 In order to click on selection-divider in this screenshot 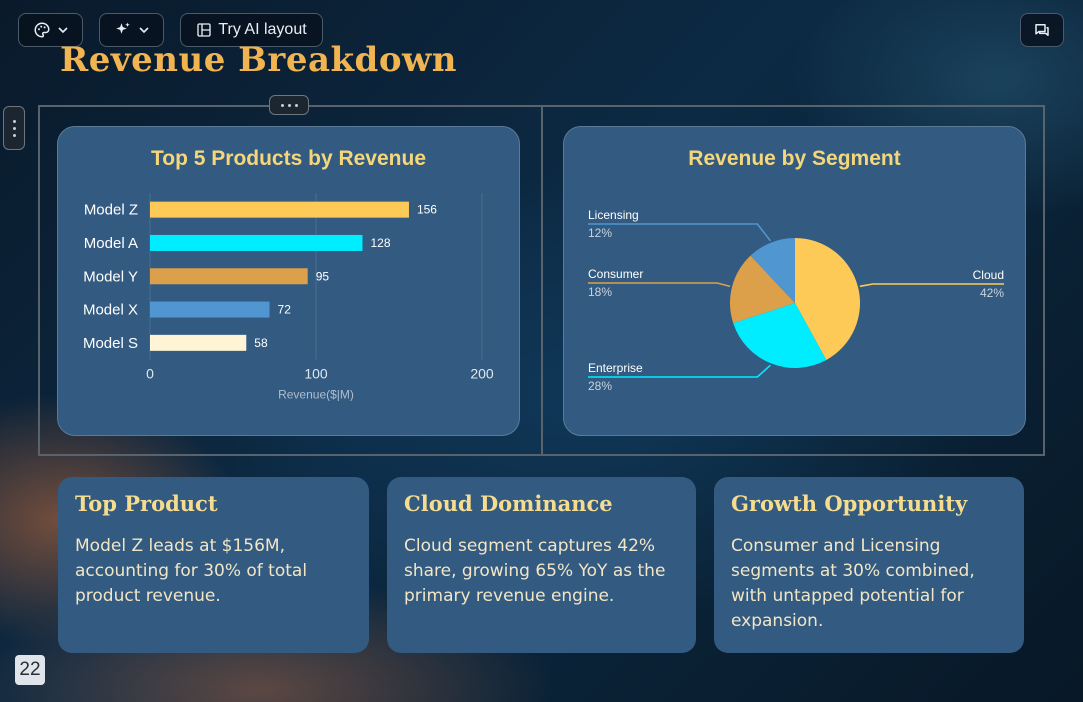, I will do `click(542, 280)`.